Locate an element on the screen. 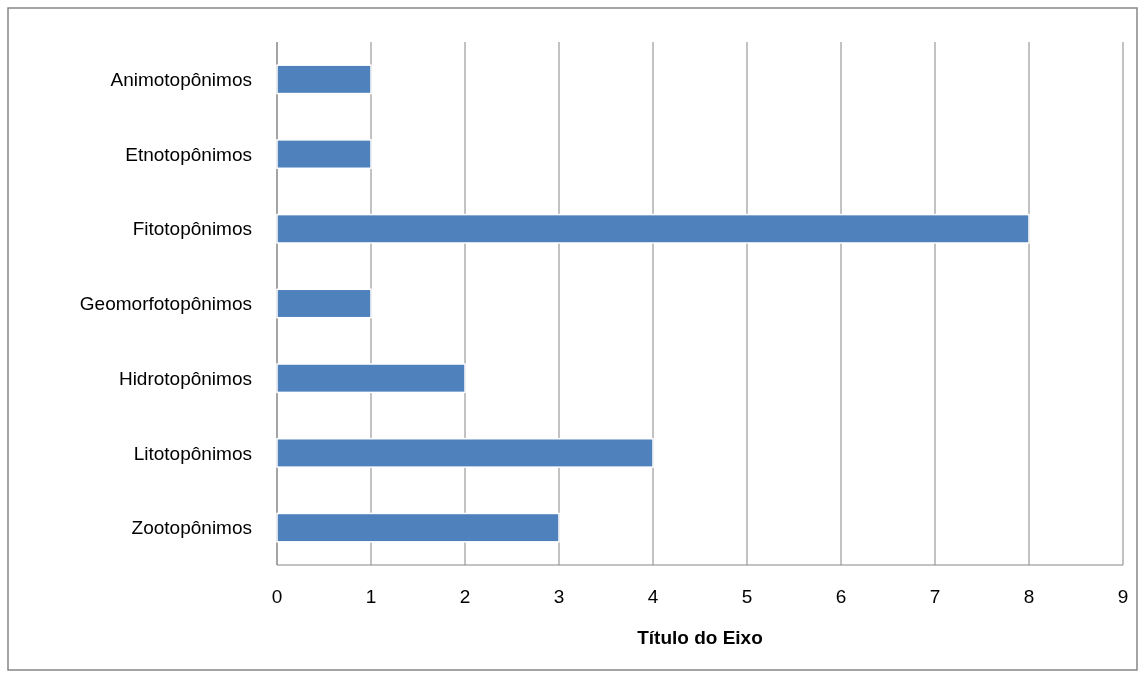  y-tick-label: Geomorfotopônimos is located at coordinates (165, 304).